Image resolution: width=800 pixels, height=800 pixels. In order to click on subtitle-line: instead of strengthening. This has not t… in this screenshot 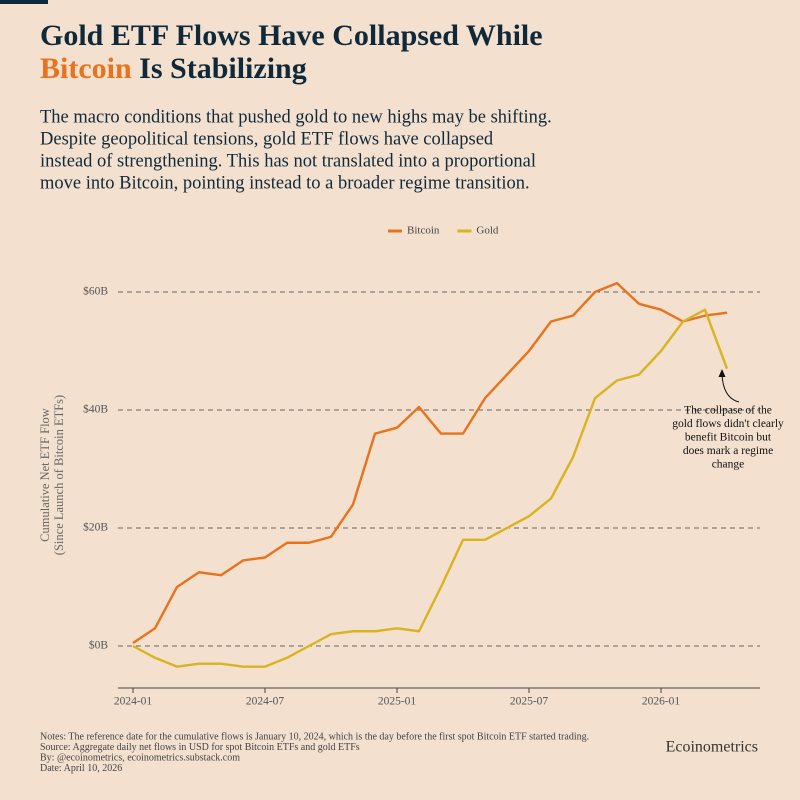, I will do `click(288, 161)`.